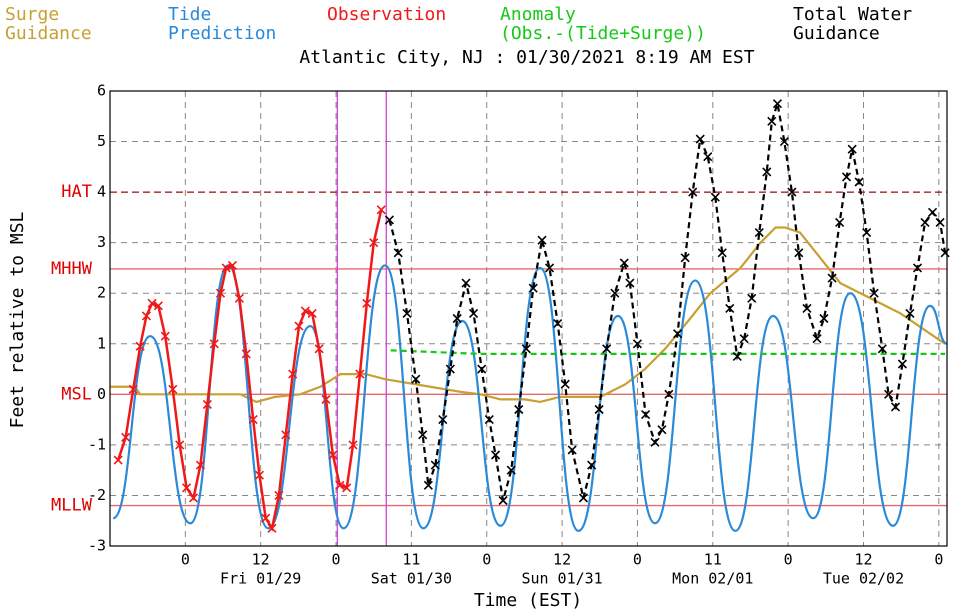 The image size is (960, 611). Describe the element at coordinates (101, 293) in the screenshot. I see `y-tick-label: 2` at that location.